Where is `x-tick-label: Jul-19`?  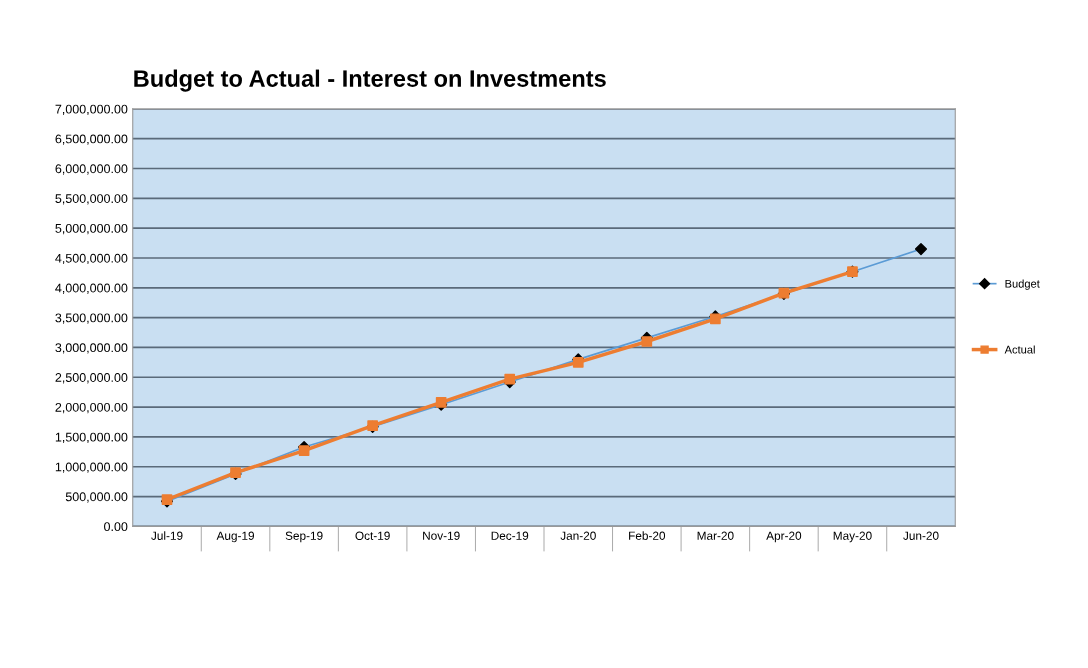 x-tick-label: Jul-19 is located at coordinates (167, 535).